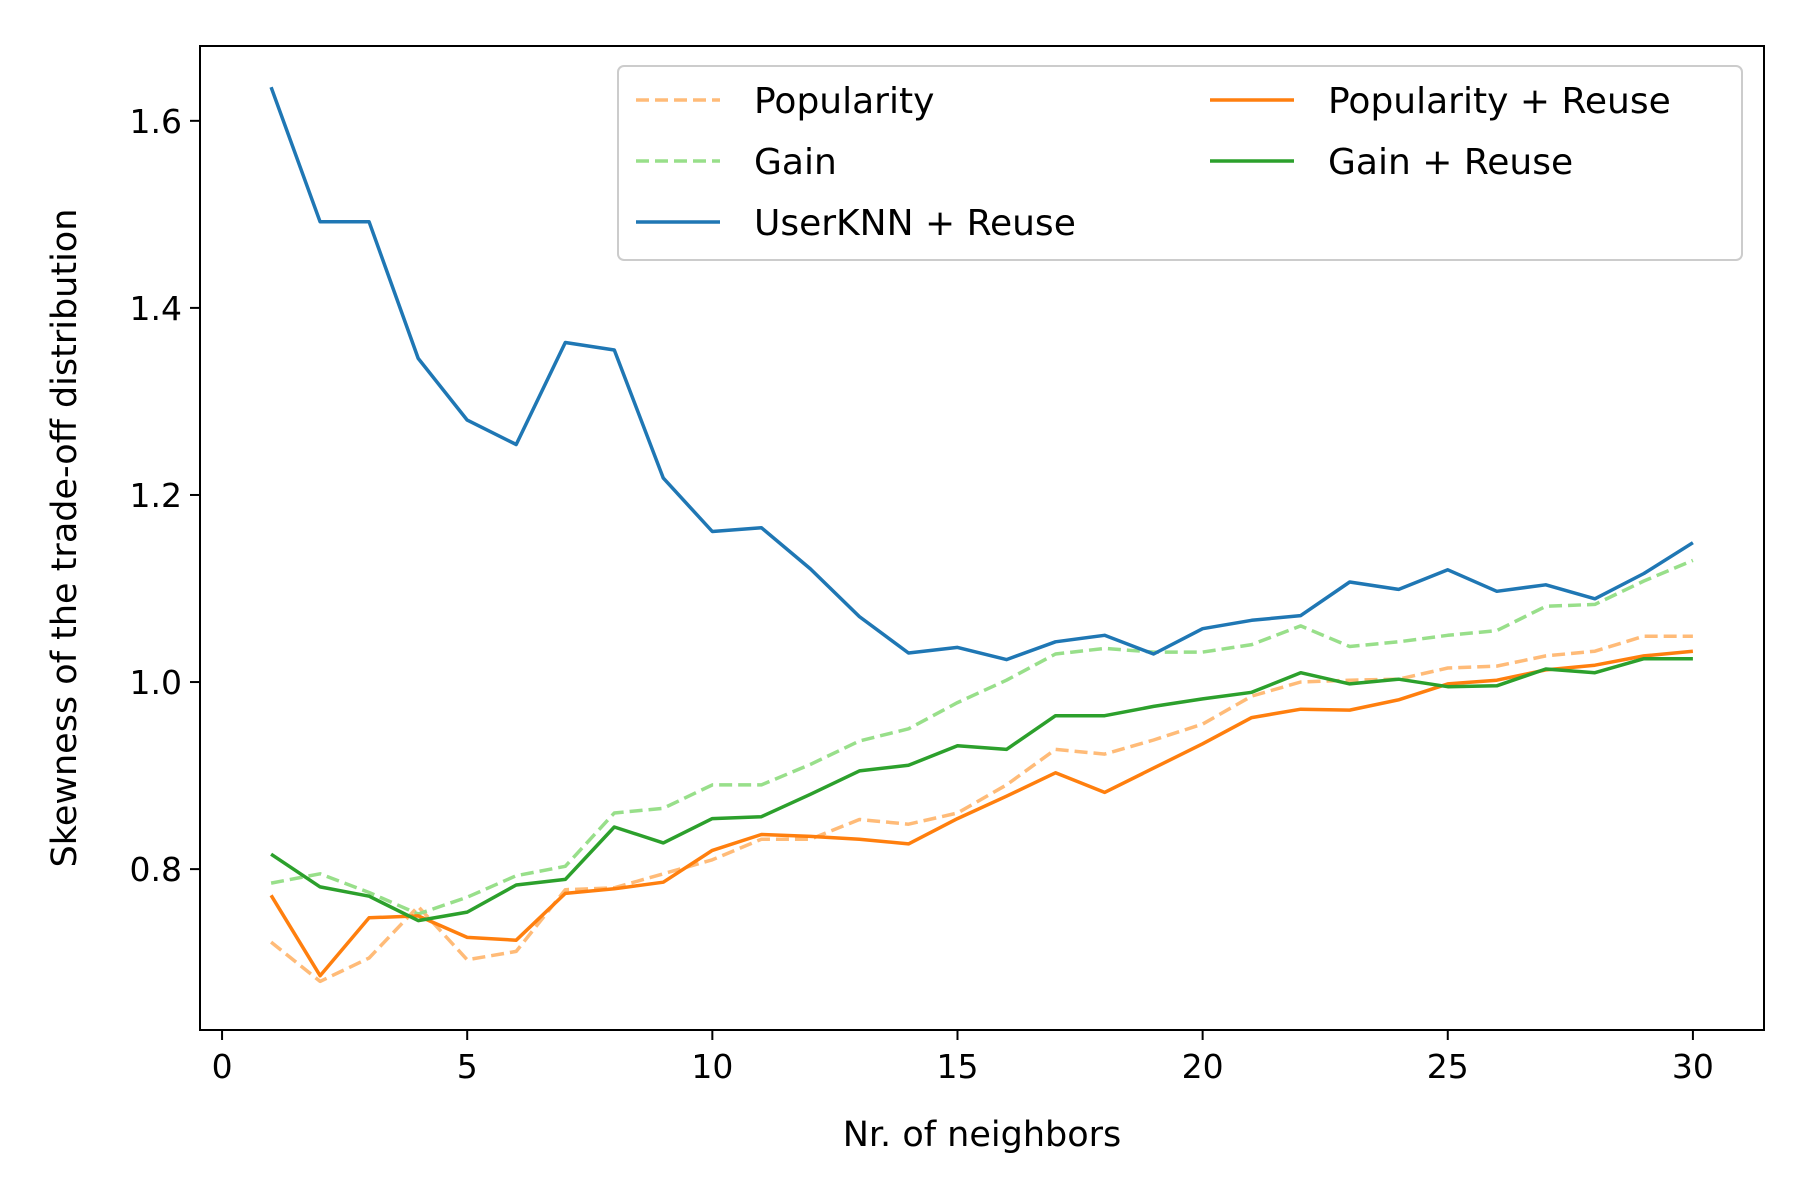 This screenshot has height=1200, width=1800. What do you see at coordinates (1450, 162) in the screenshot?
I see `legend-label-gain-reuse: Gain + Reuse` at bounding box center [1450, 162].